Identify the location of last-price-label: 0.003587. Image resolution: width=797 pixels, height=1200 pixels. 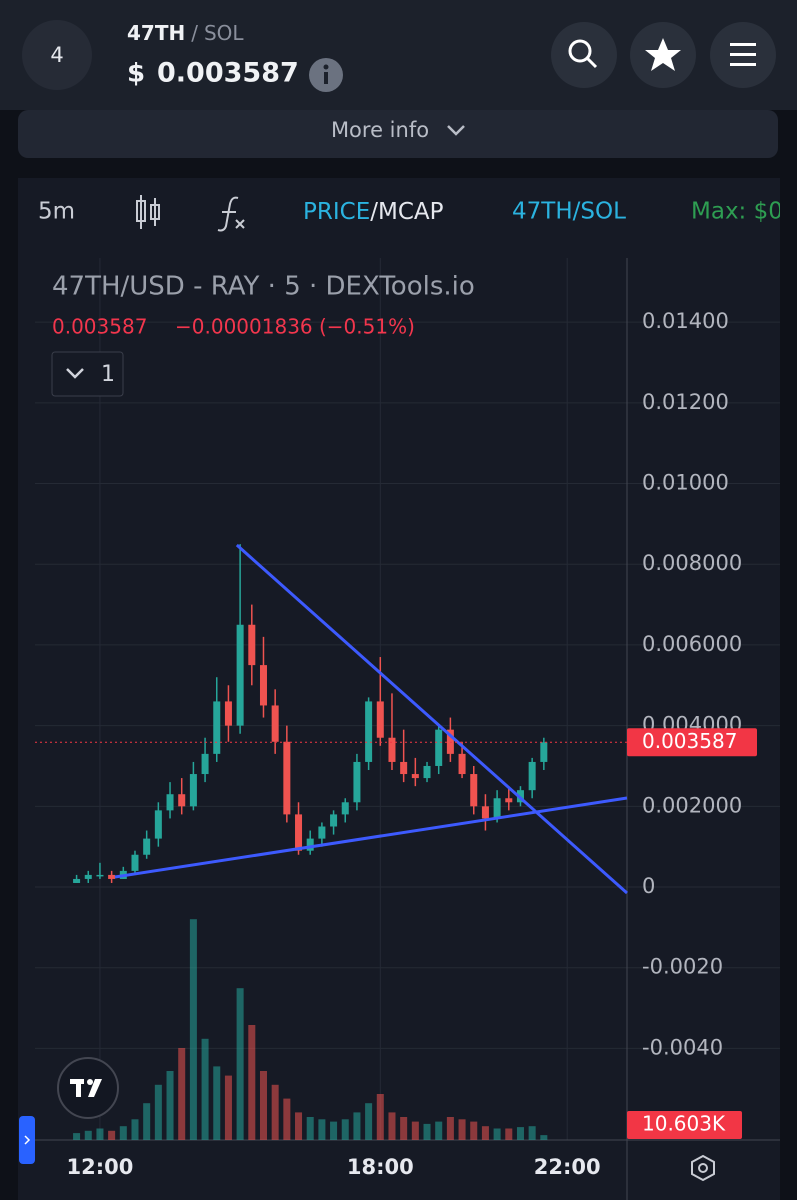
(689, 741).